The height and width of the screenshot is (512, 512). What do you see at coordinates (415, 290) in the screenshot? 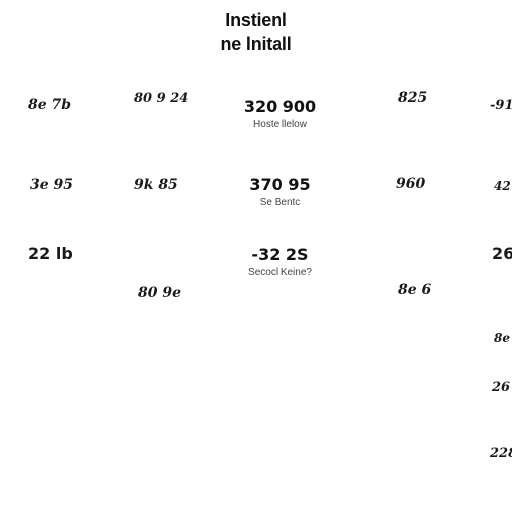
I see `row-3-col-4-value: 8e 6` at bounding box center [415, 290].